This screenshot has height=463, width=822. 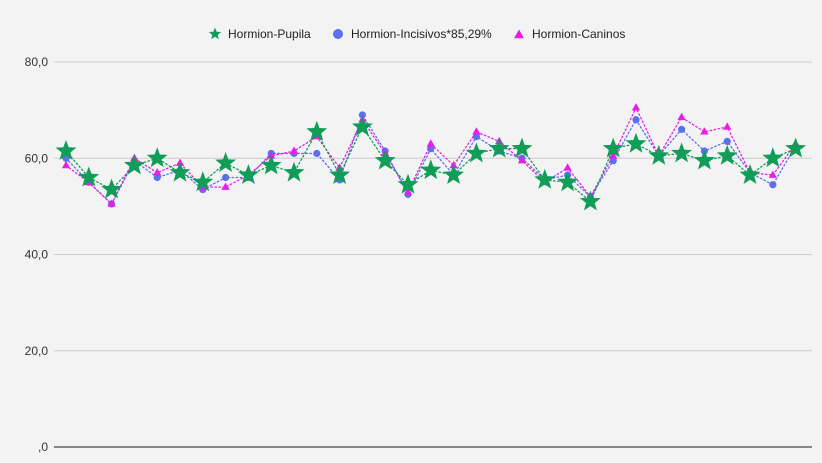 I want to click on y-tick-label: 60,0, so click(x=37, y=158).